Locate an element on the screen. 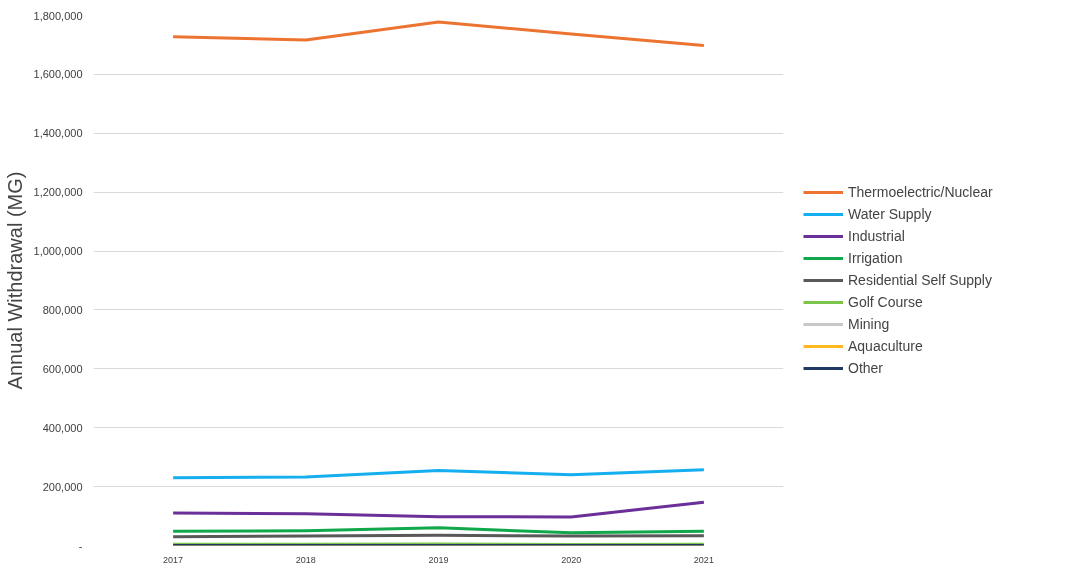 Image resolution: width=1080 pixels, height=587 pixels. y-tick-label: 1,400,000 is located at coordinates (58, 133).